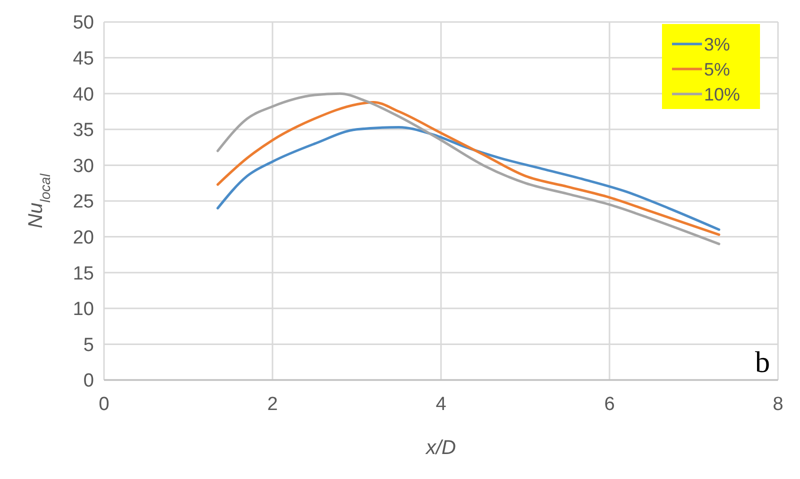 This screenshot has width=800, height=479. What do you see at coordinates (83, 131) in the screenshot?
I see `y-tick-label: 35` at bounding box center [83, 131].